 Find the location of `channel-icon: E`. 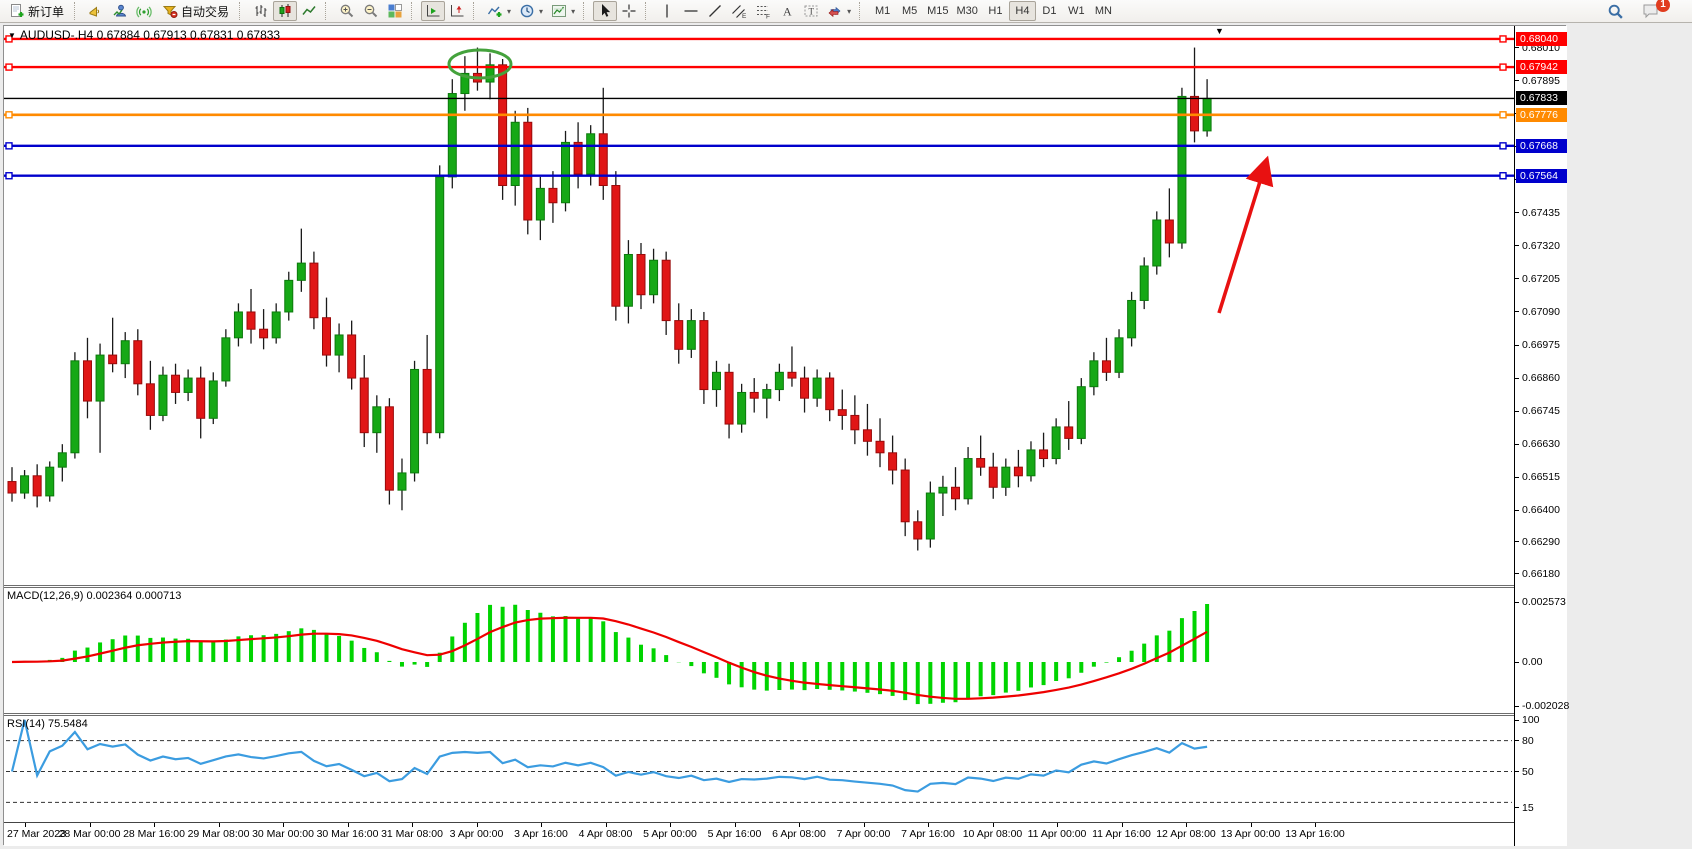

channel-icon: E is located at coordinates (739, 12).